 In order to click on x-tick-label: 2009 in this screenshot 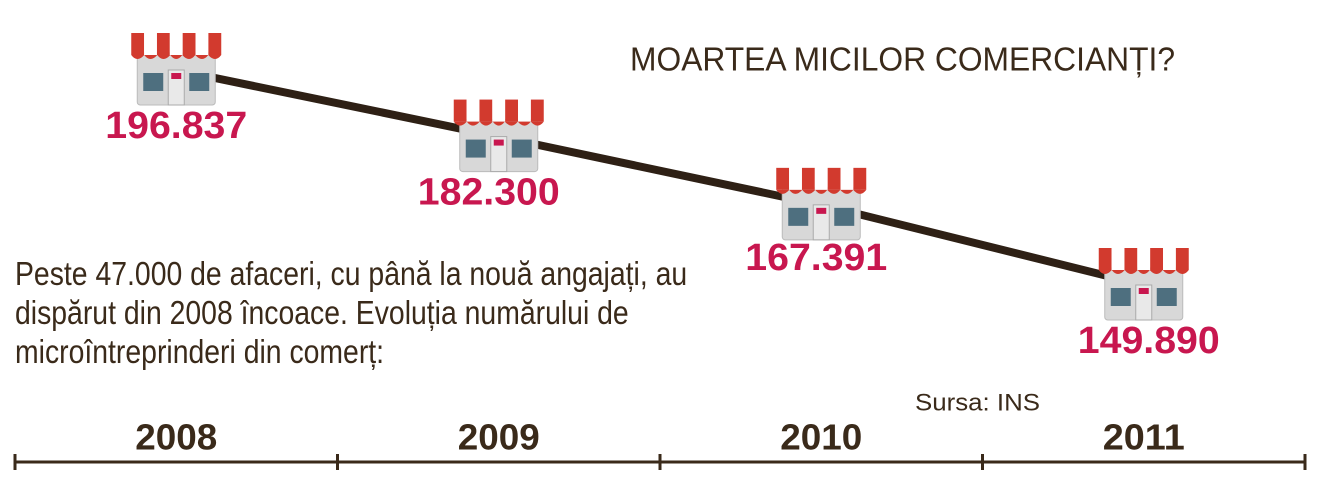, I will do `click(499, 437)`.